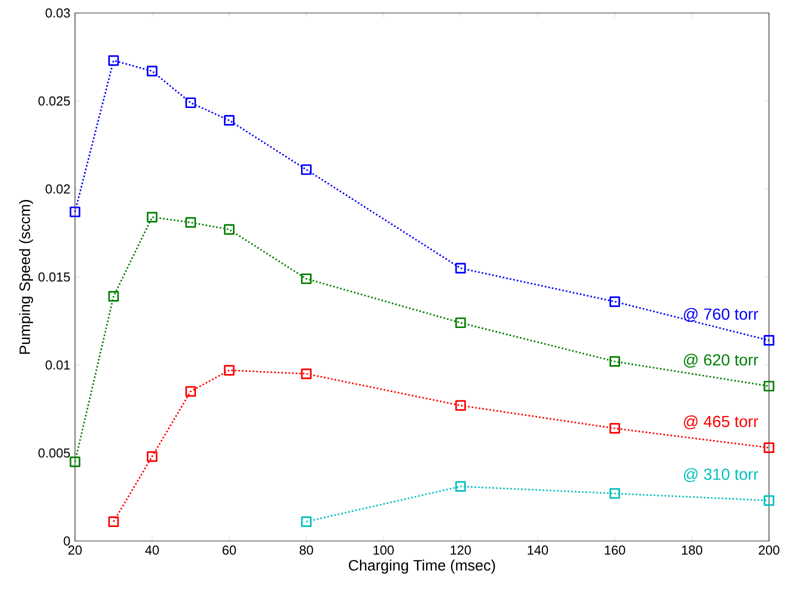  I want to click on y-tick-label: 0.01, so click(58, 365).